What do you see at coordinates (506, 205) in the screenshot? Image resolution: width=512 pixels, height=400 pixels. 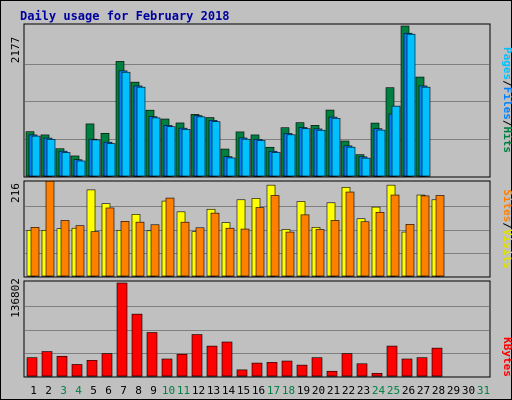 I see `legend-sites: Sites` at bounding box center [506, 205].